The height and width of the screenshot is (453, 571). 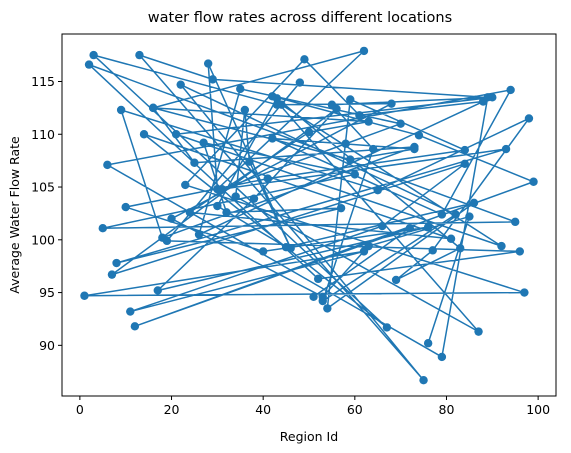 What do you see at coordinates (80, 409) in the screenshot?
I see `x-tick-label: 0` at bounding box center [80, 409].